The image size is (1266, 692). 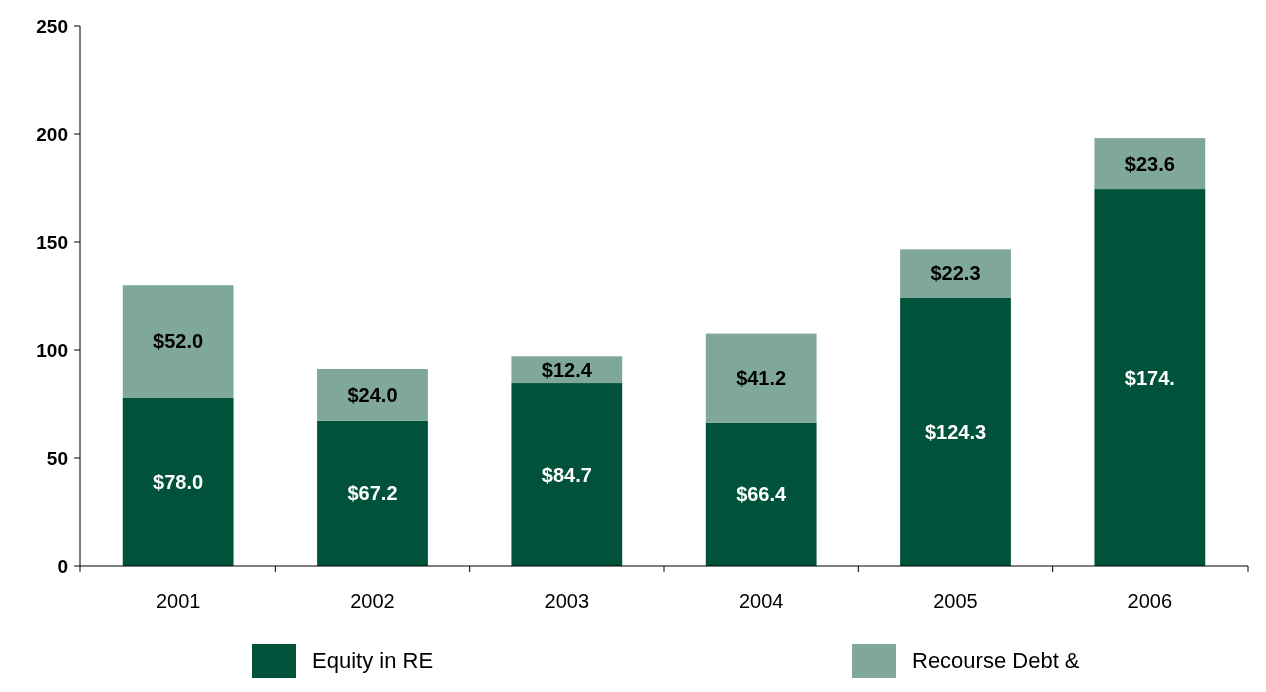 I want to click on legend-label: Recourse Debt &, so click(x=996, y=660).